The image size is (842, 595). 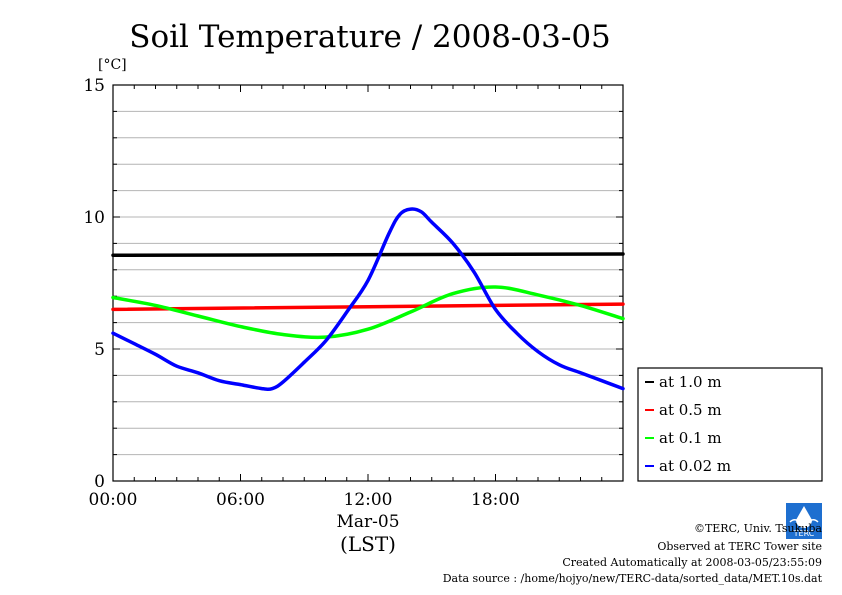 What do you see at coordinates (94, 218) in the screenshot?
I see `y-tick-label: 10` at bounding box center [94, 218].